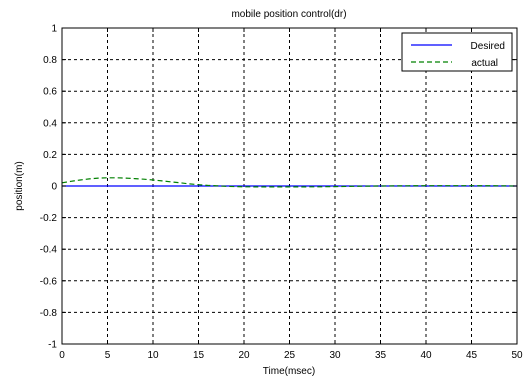 This screenshot has height=381, width=528. What do you see at coordinates (289, 371) in the screenshot?
I see `x-axis-label: Time(msec)` at bounding box center [289, 371].